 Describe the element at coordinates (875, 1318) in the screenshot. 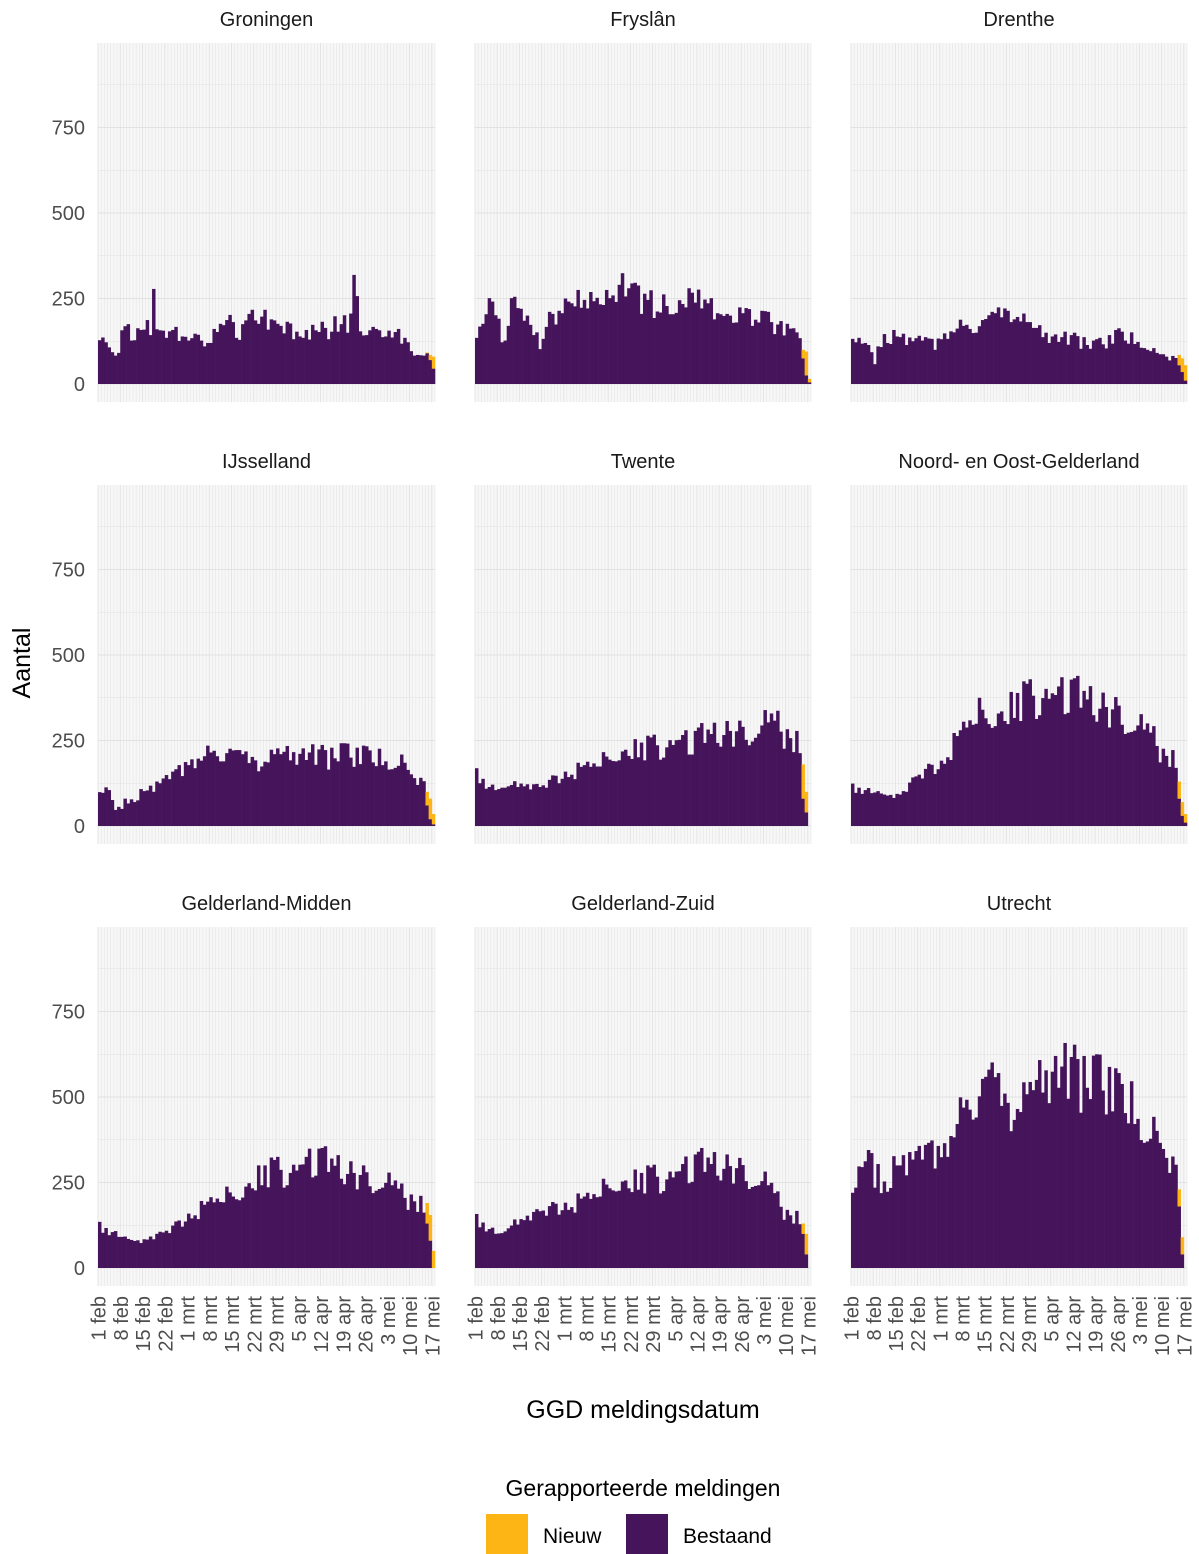

I see `x-tick-label: 8 feb` at that location.